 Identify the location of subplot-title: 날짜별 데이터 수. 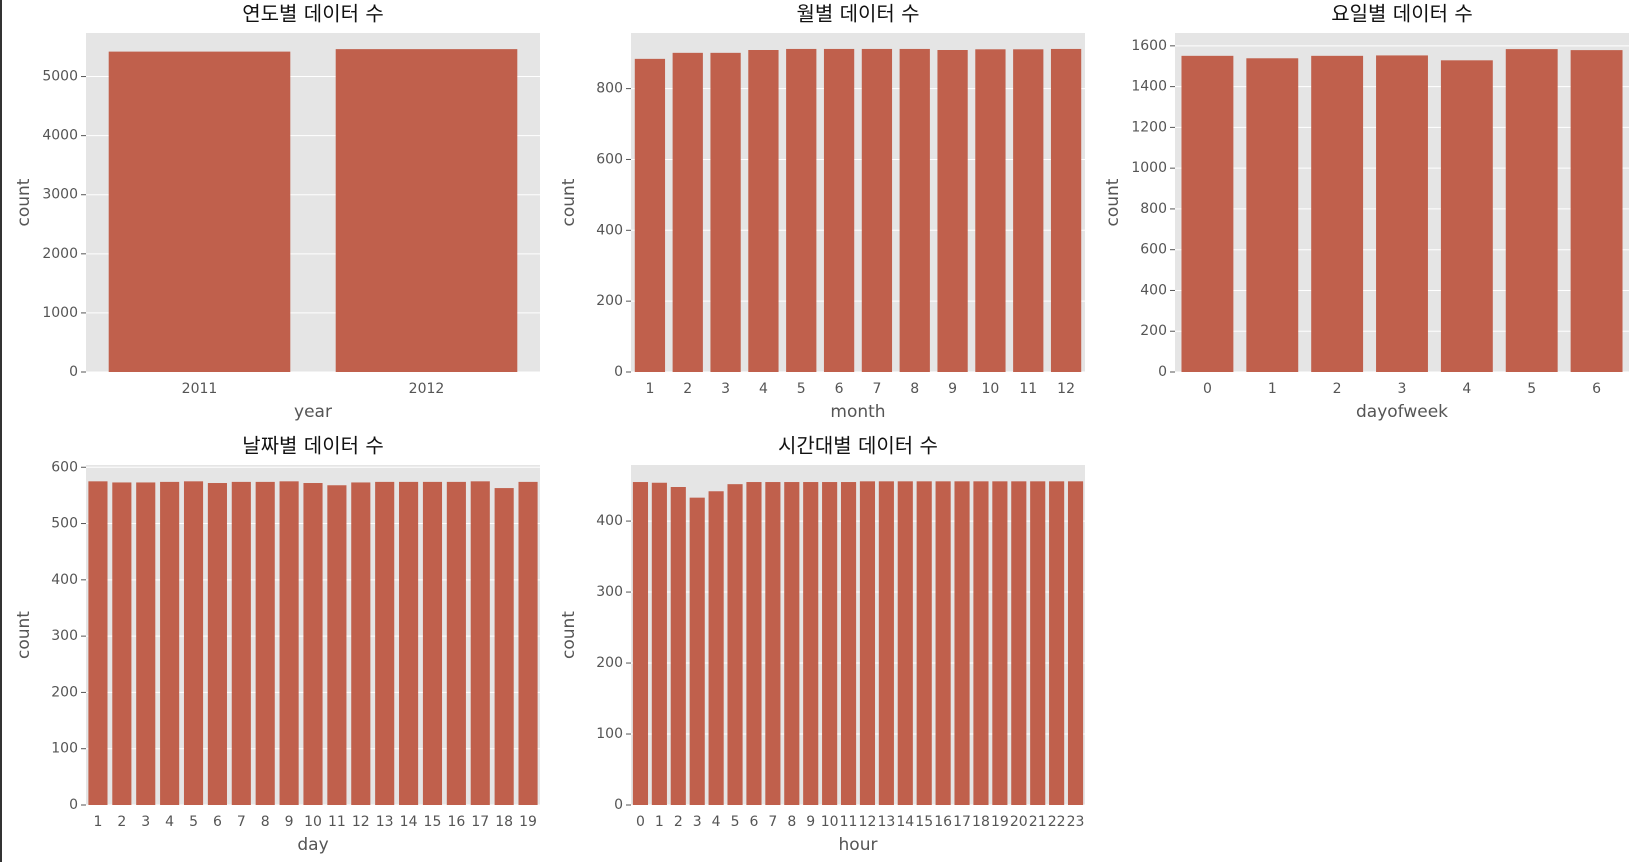
(313, 446).